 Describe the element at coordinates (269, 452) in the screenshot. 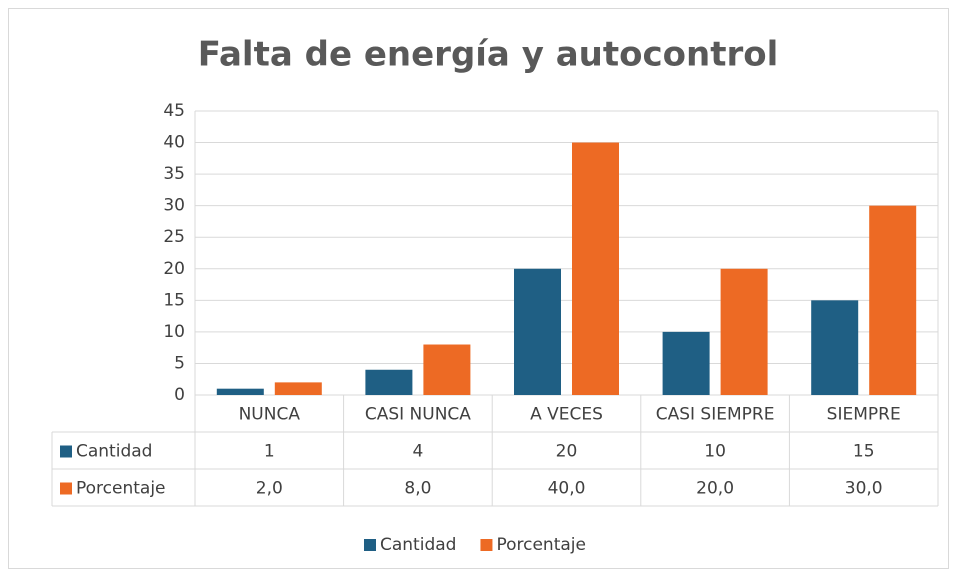

I see `table-value: 1` at that location.